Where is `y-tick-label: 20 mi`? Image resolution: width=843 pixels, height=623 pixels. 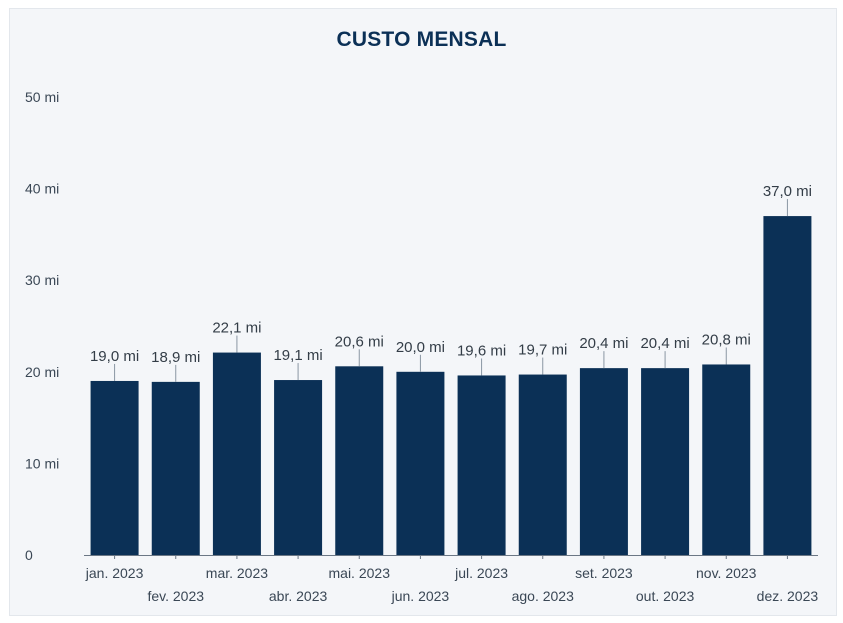
y-tick-label: 20 mi is located at coordinates (42, 372).